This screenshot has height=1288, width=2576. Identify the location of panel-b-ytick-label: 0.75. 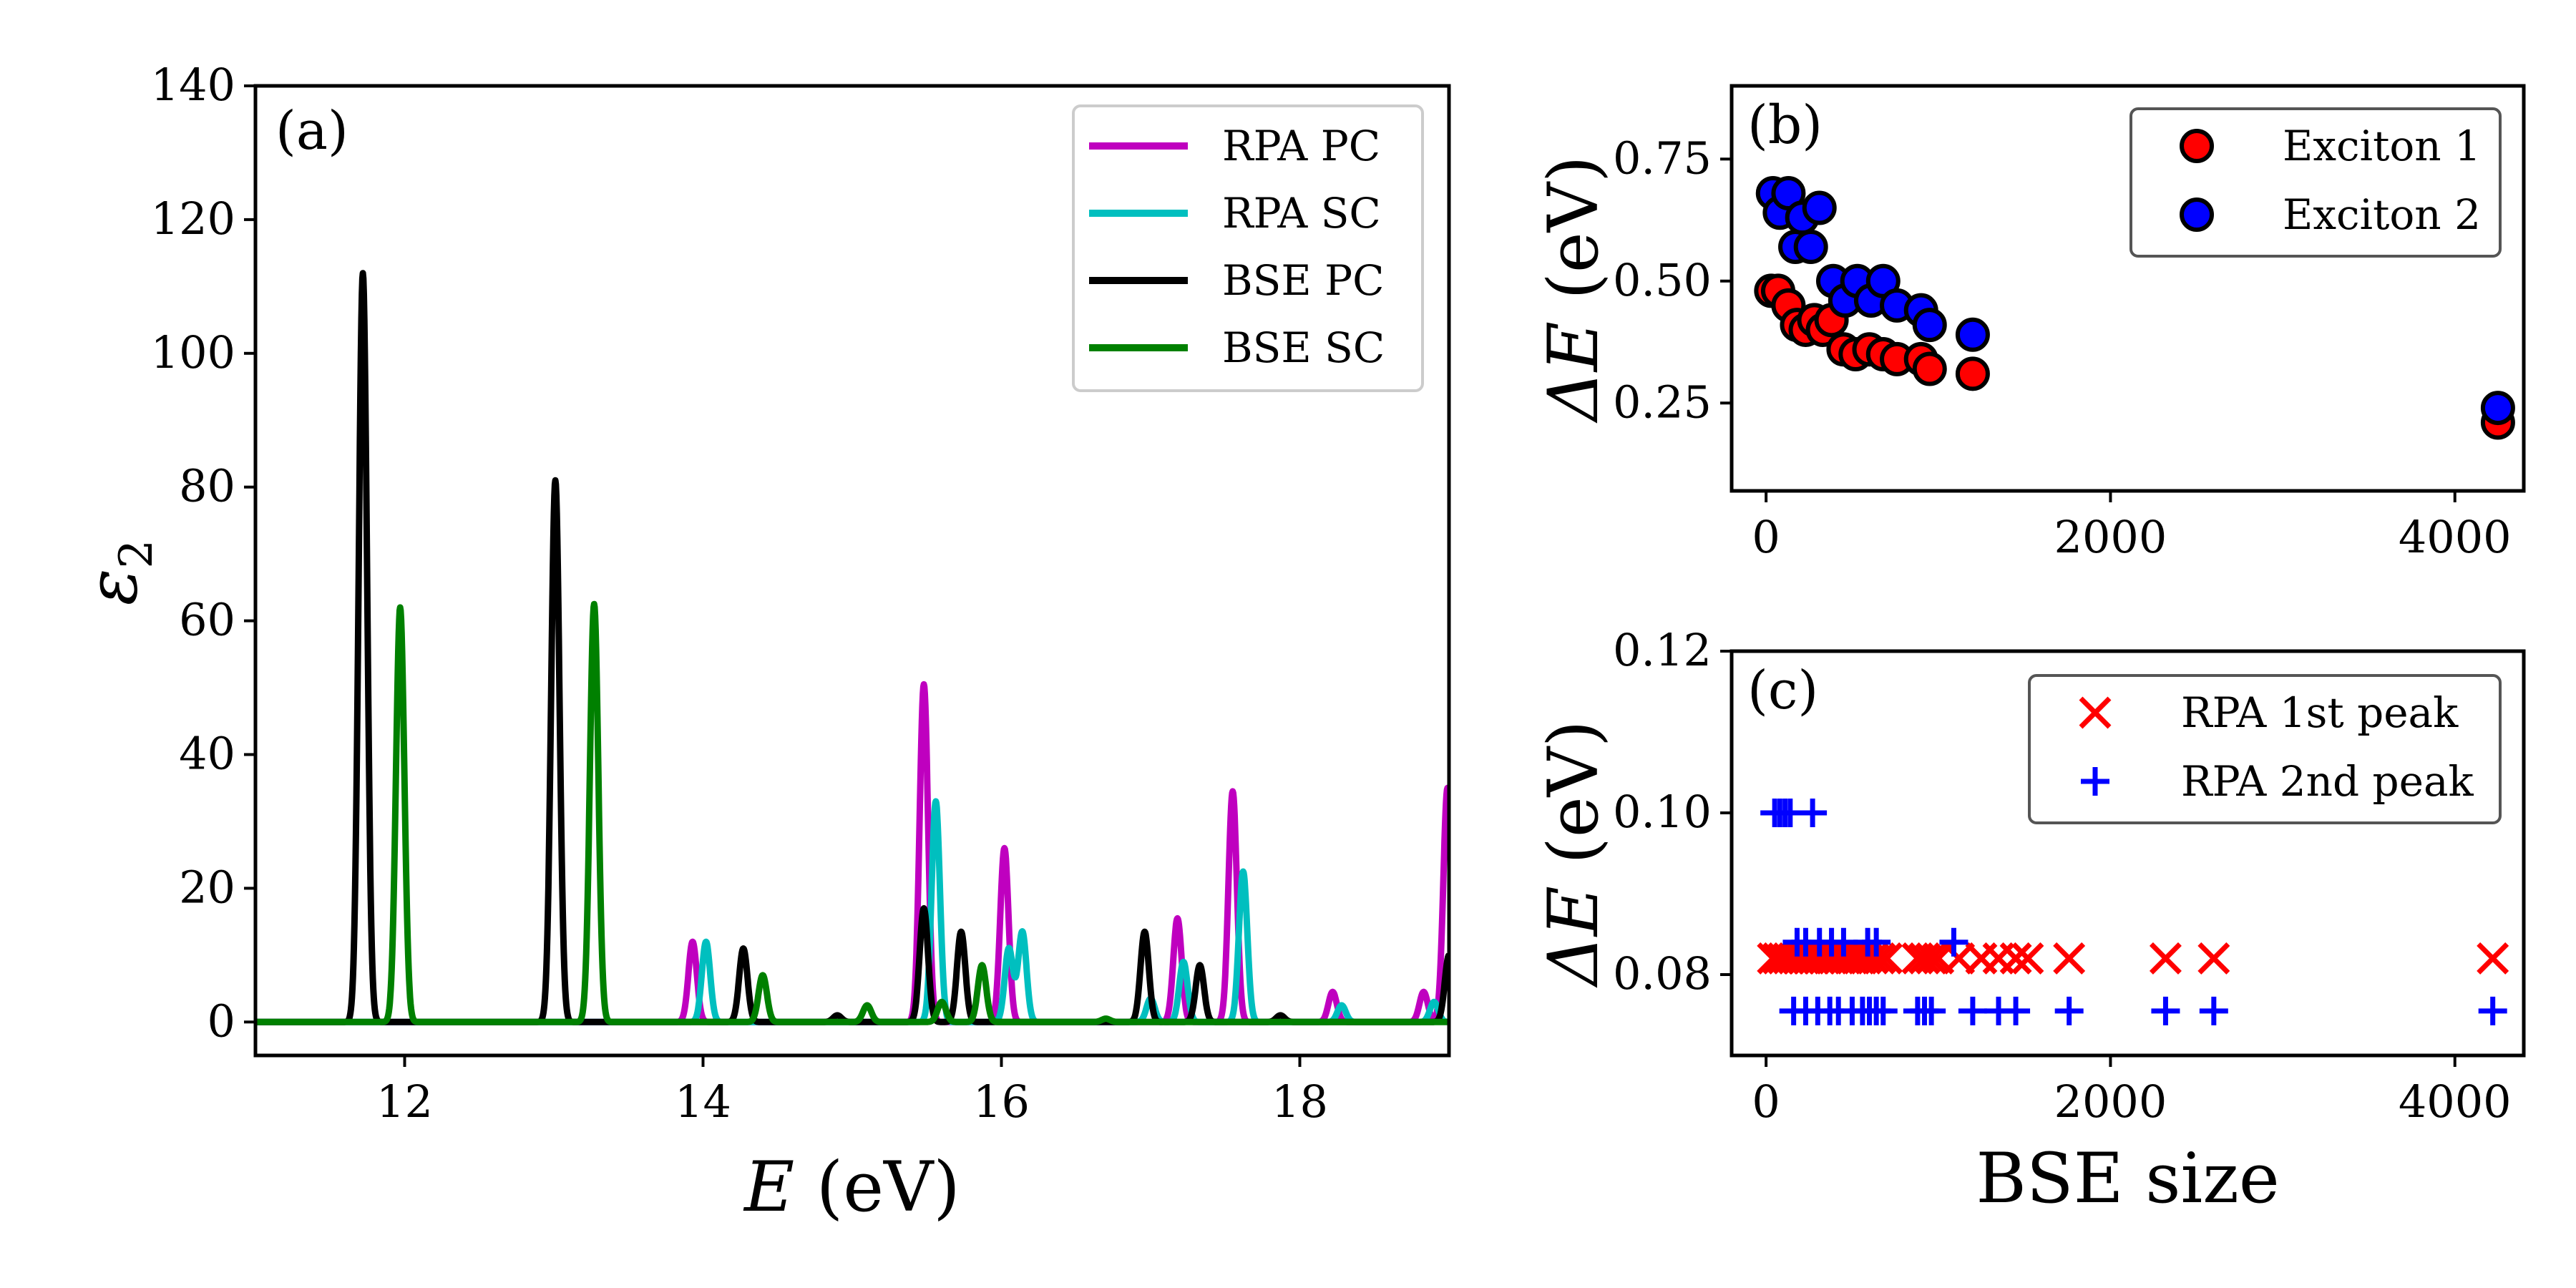
(1662, 158).